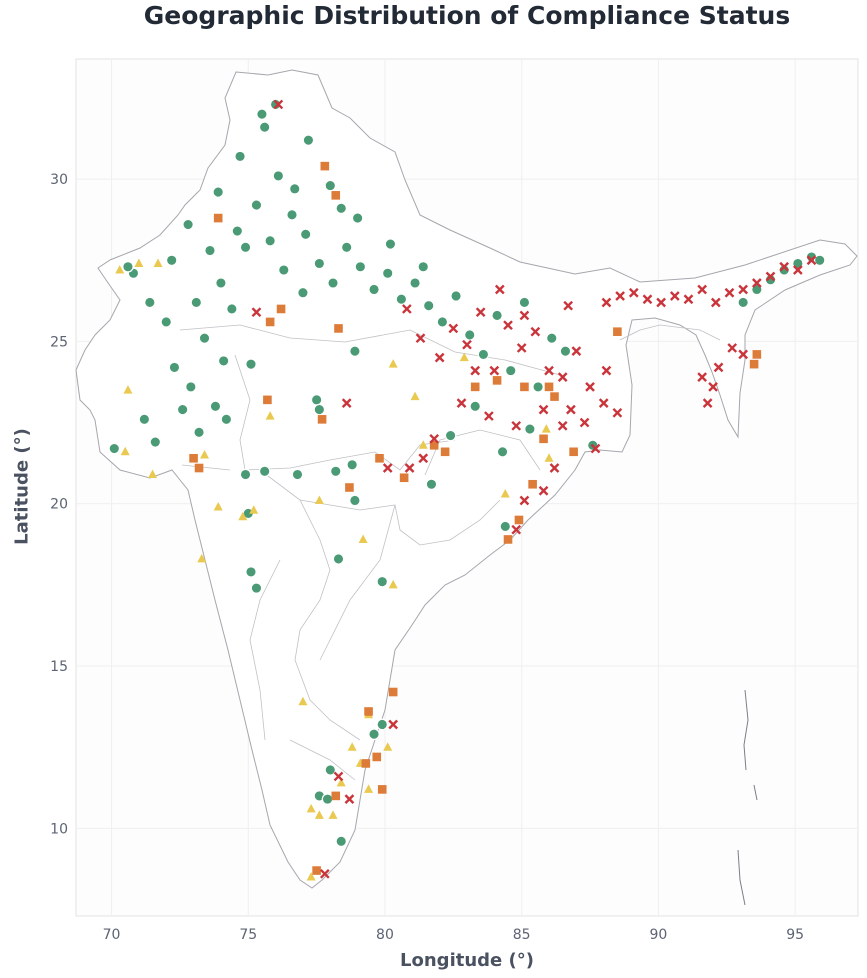  I want to click on x-tick-label: 75, so click(248, 935).